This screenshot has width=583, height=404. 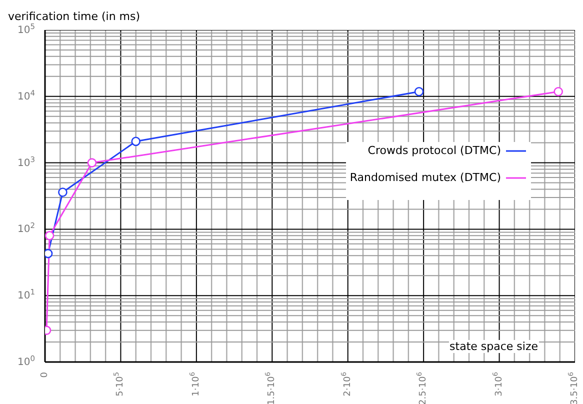 What do you see at coordinates (45, 375) in the screenshot?
I see `x-tick-label: 0` at bounding box center [45, 375].